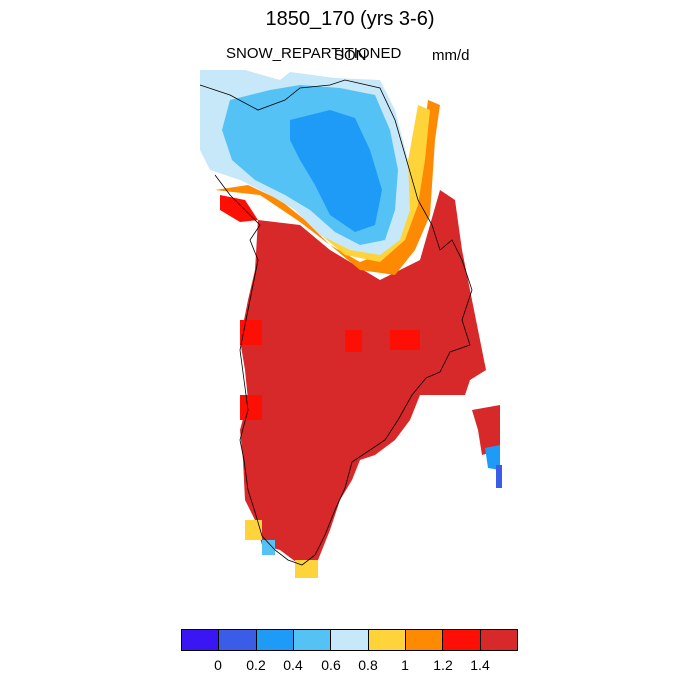 The height and width of the screenshot is (700, 700). I want to click on colorbar-label: 0.4, so click(292, 665).